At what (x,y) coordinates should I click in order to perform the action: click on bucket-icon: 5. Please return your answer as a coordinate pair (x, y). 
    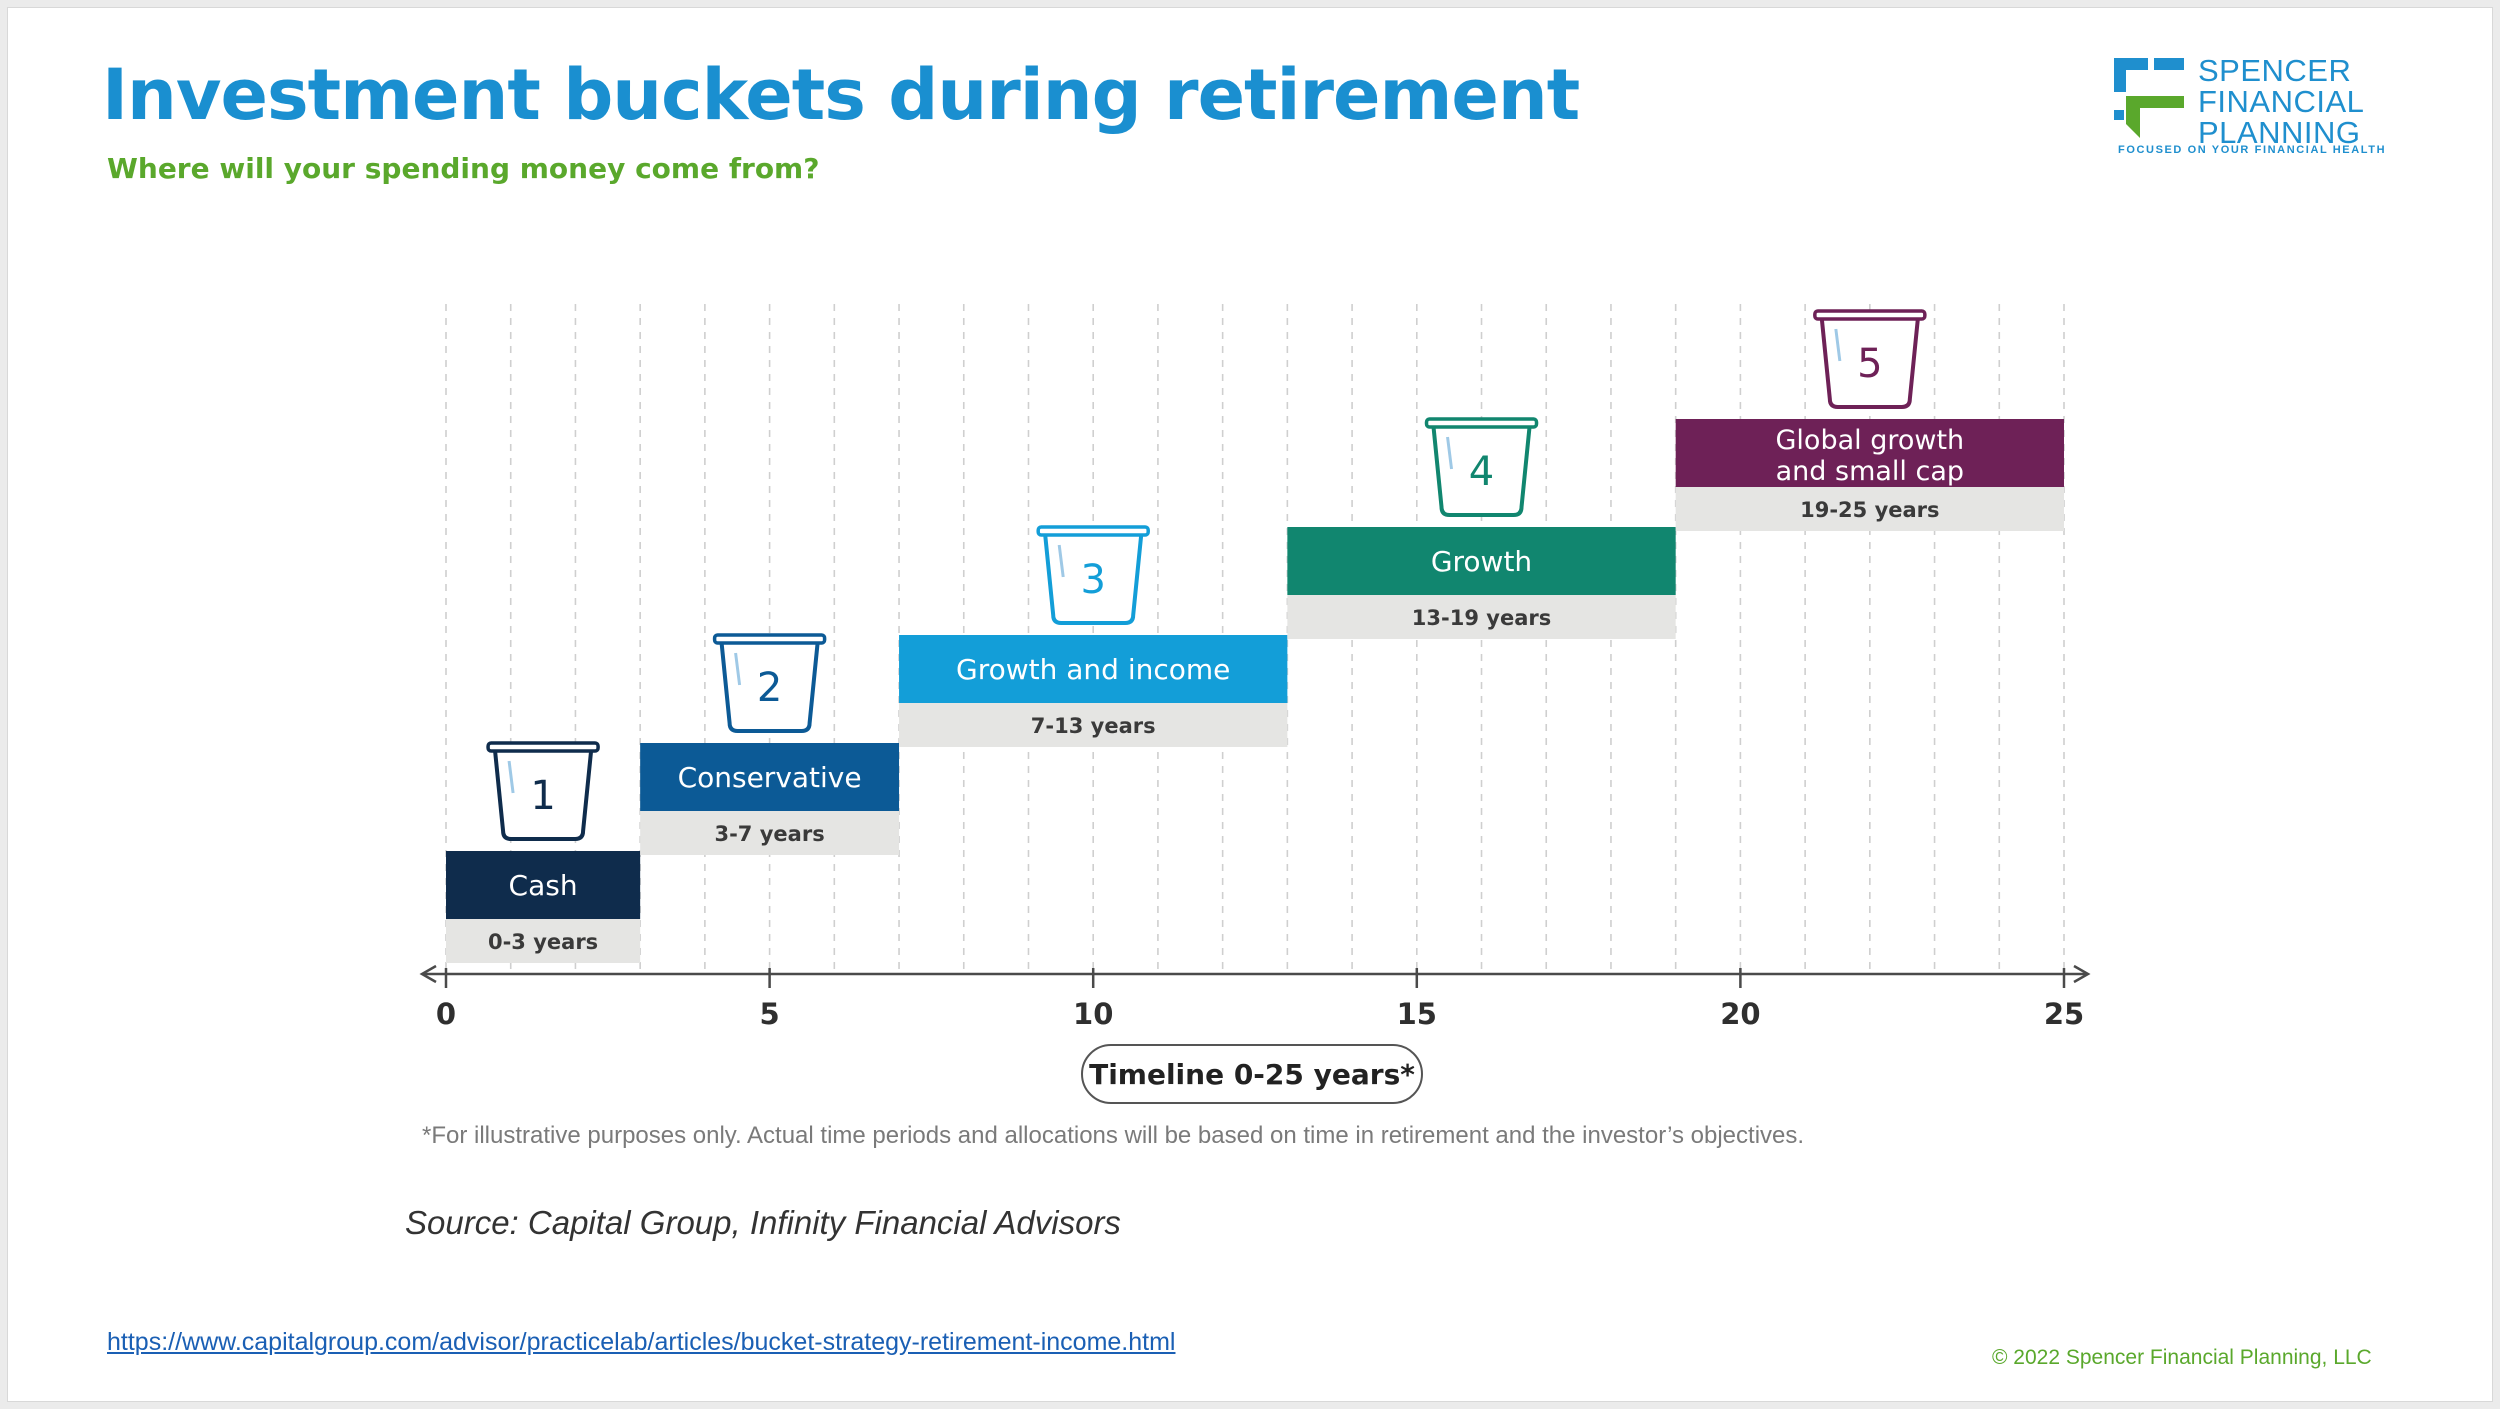
    Looking at the image, I should click on (1870, 359).